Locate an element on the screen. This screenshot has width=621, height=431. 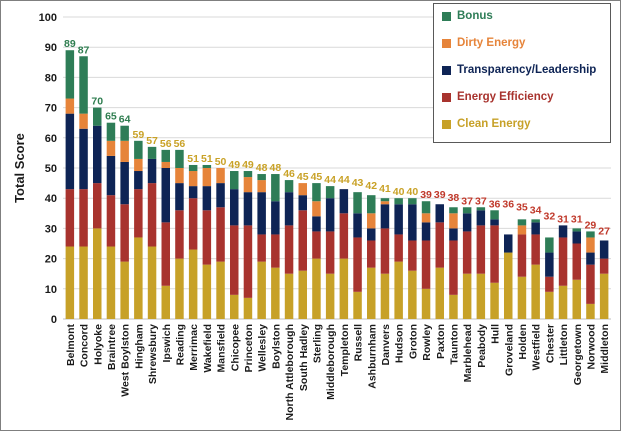
x-category-label: Braintree is located at coordinates (112, 347).